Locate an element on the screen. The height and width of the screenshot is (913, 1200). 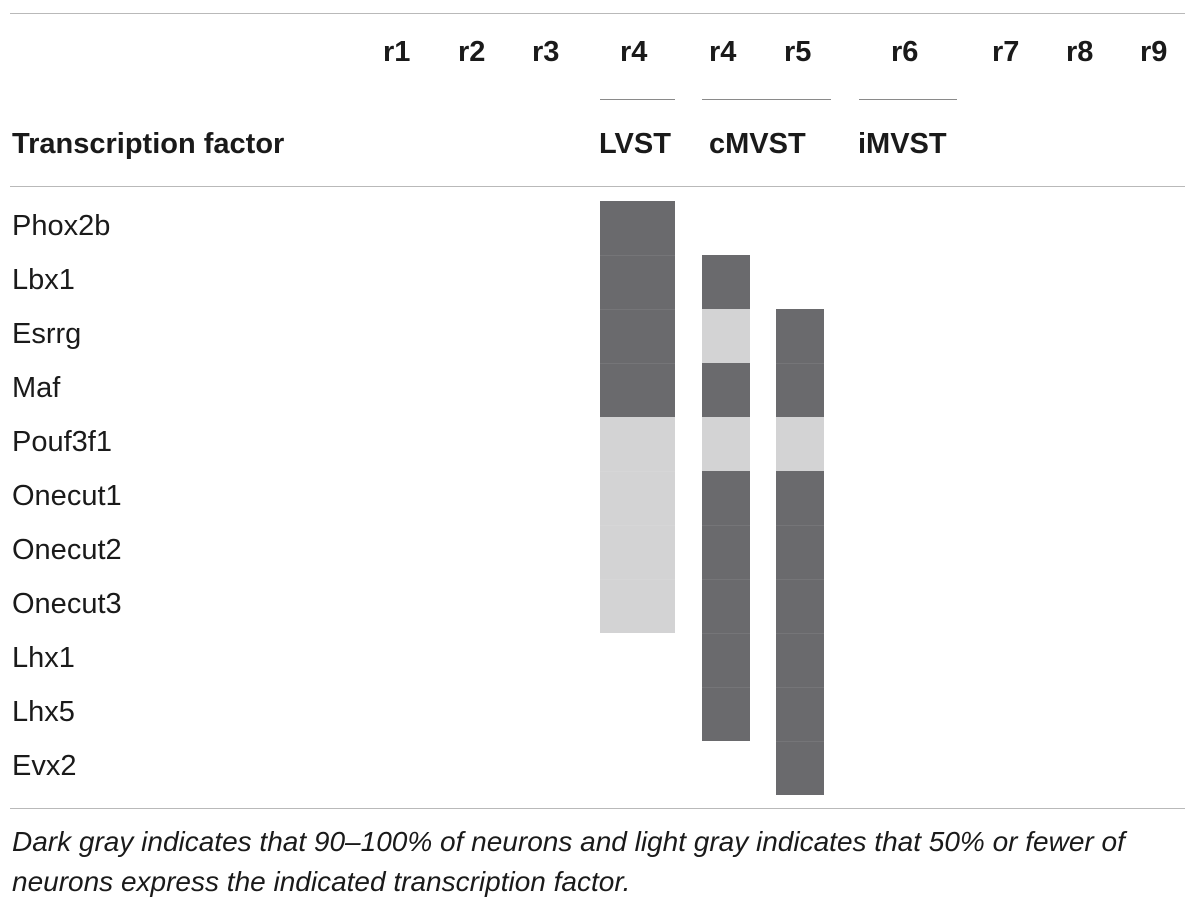
group-label-cmvst: cMVST is located at coordinates (757, 144).